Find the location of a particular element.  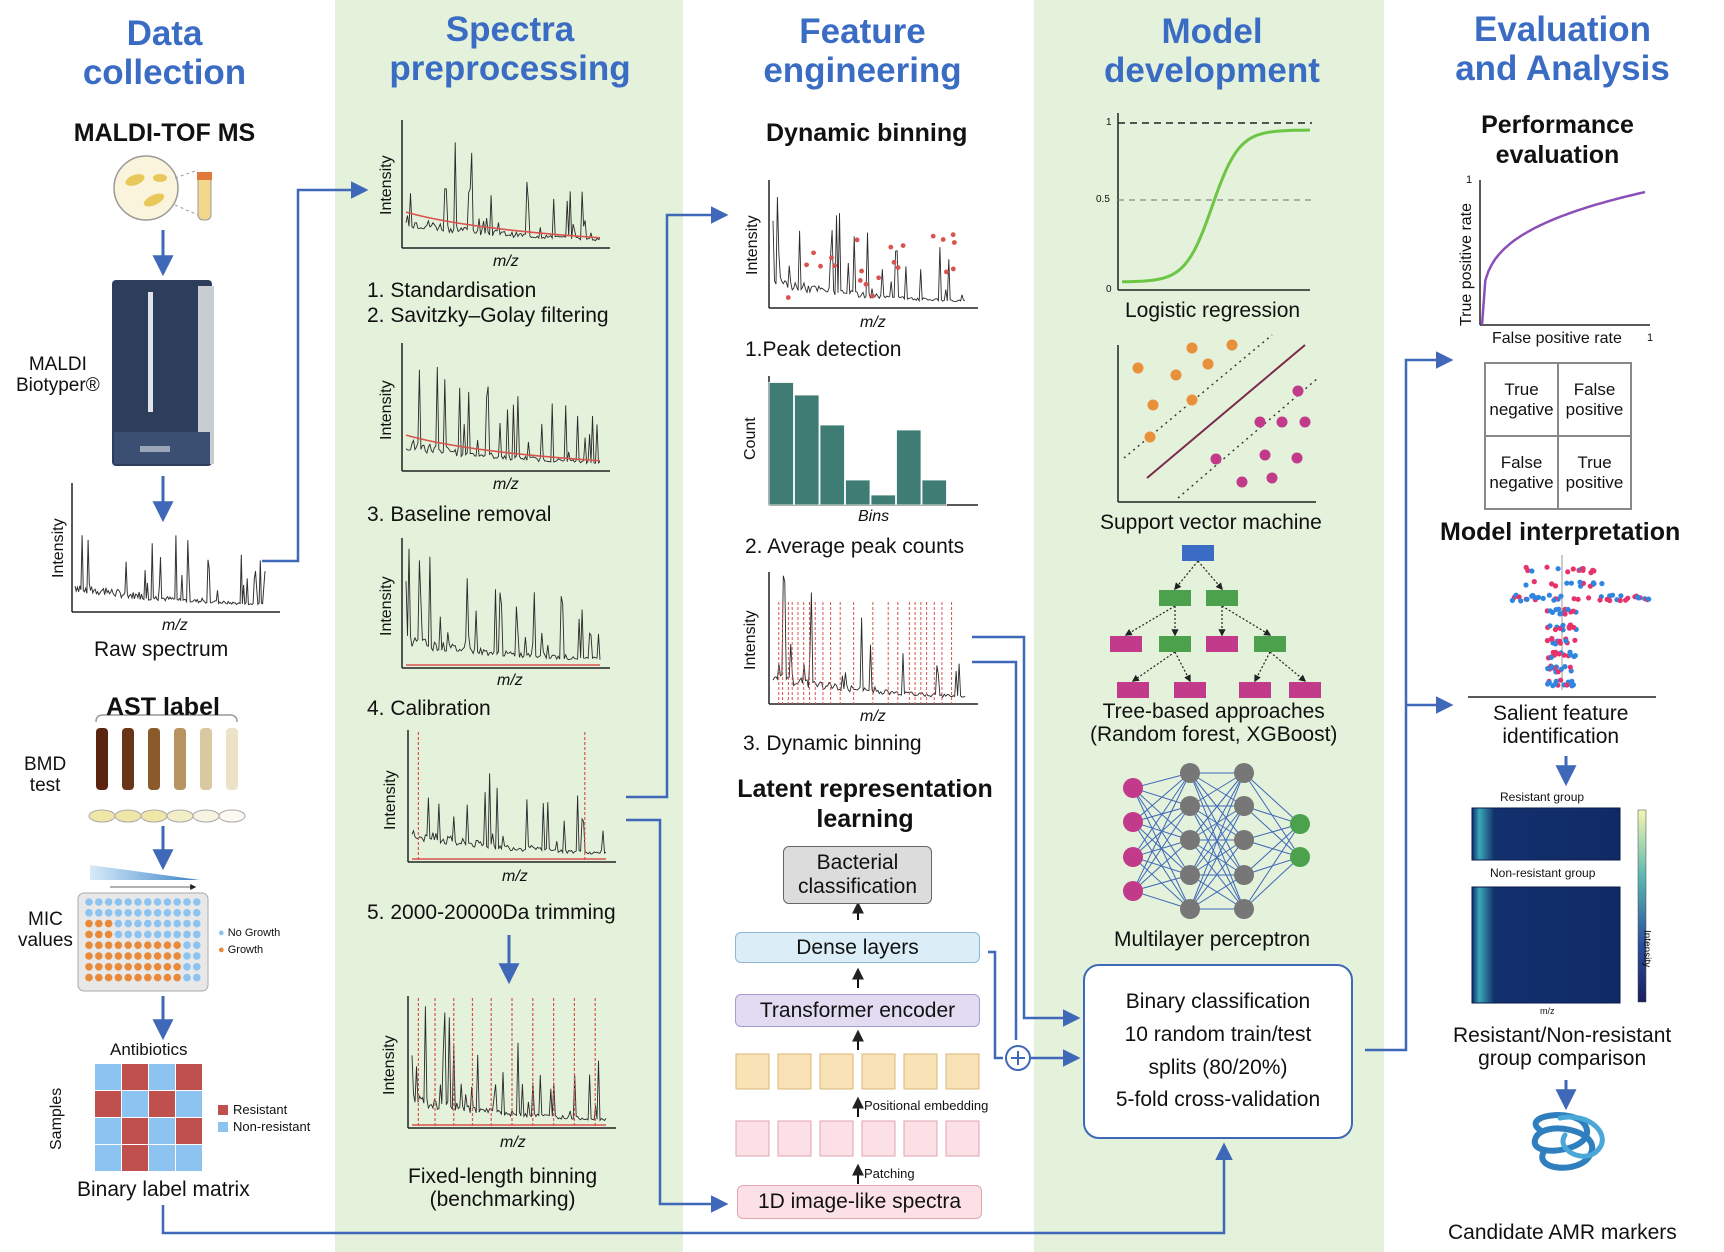

arrow-dynbin-to-classification-b is located at coordinates (995, 850).